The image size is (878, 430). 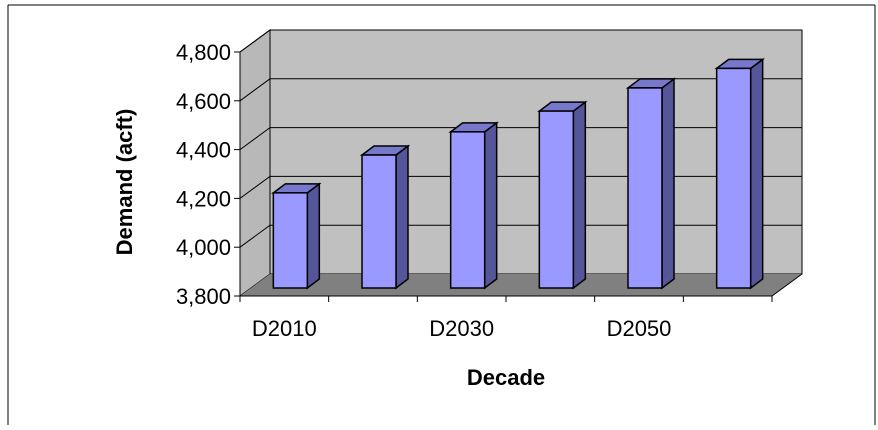 I want to click on y-tick-label: 4,600, so click(x=203, y=101).